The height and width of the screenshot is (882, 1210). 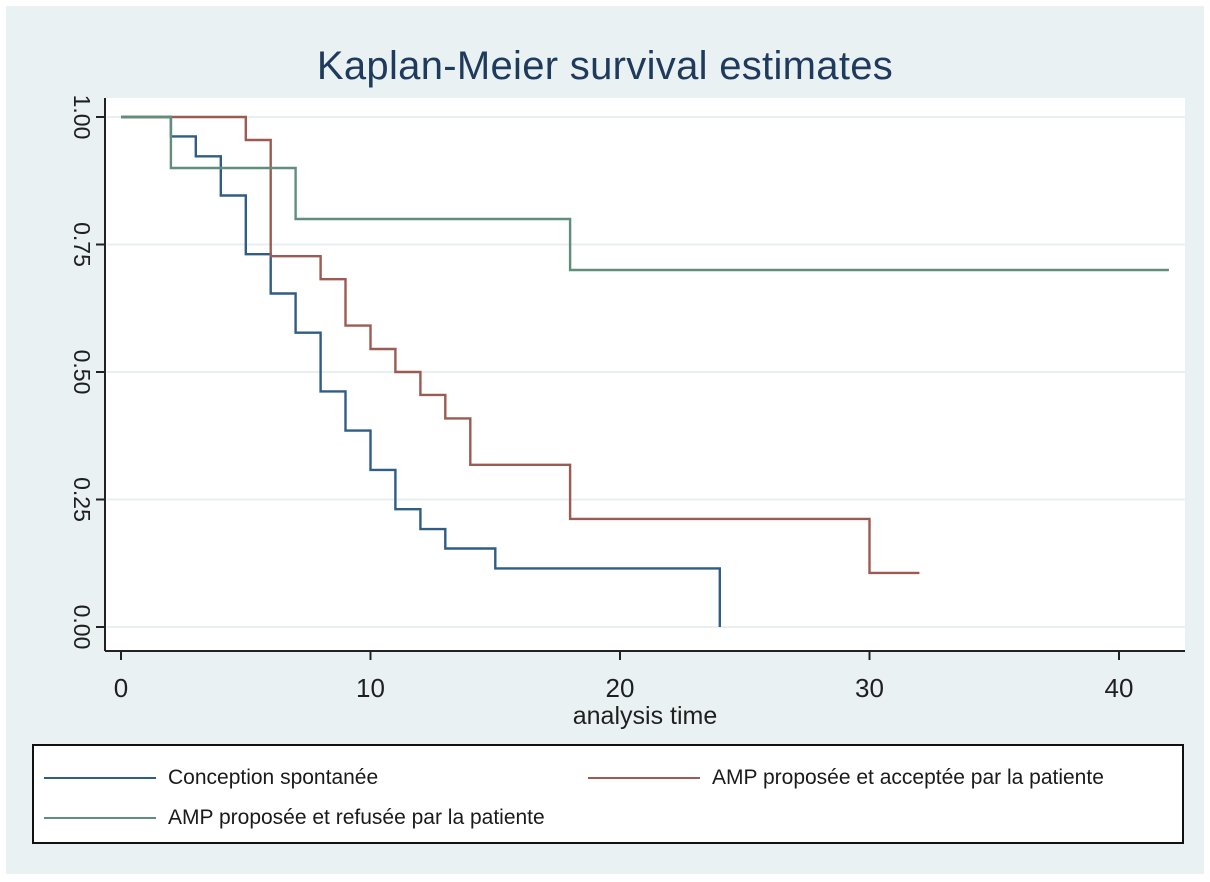 What do you see at coordinates (82, 499) in the screenshot?
I see `y-tick-label-1: 0.25` at bounding box center [82, 499].